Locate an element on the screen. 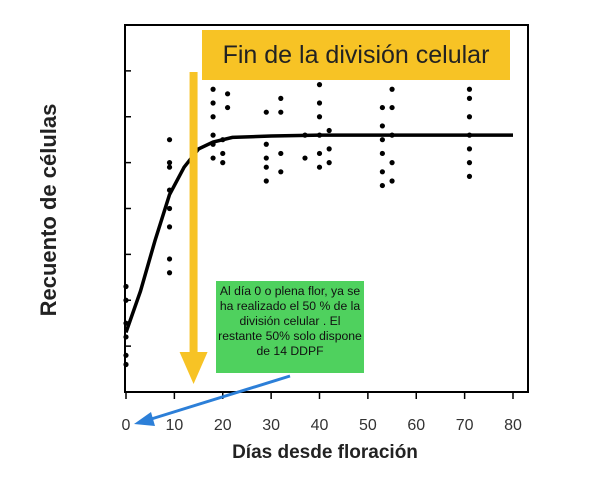  chart-title: Fin de la división celular is located at coordinates (356, 55).